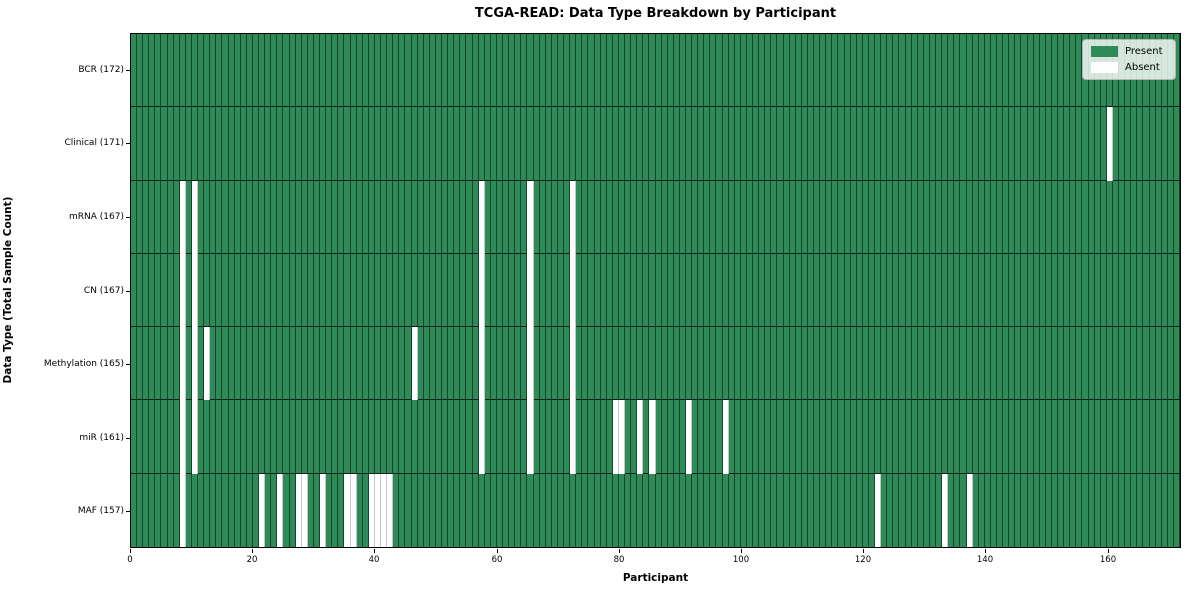 The width and height of the screenshot is (1200, 600). I want to click on heatmap-row-BCR, so click(655, 71).